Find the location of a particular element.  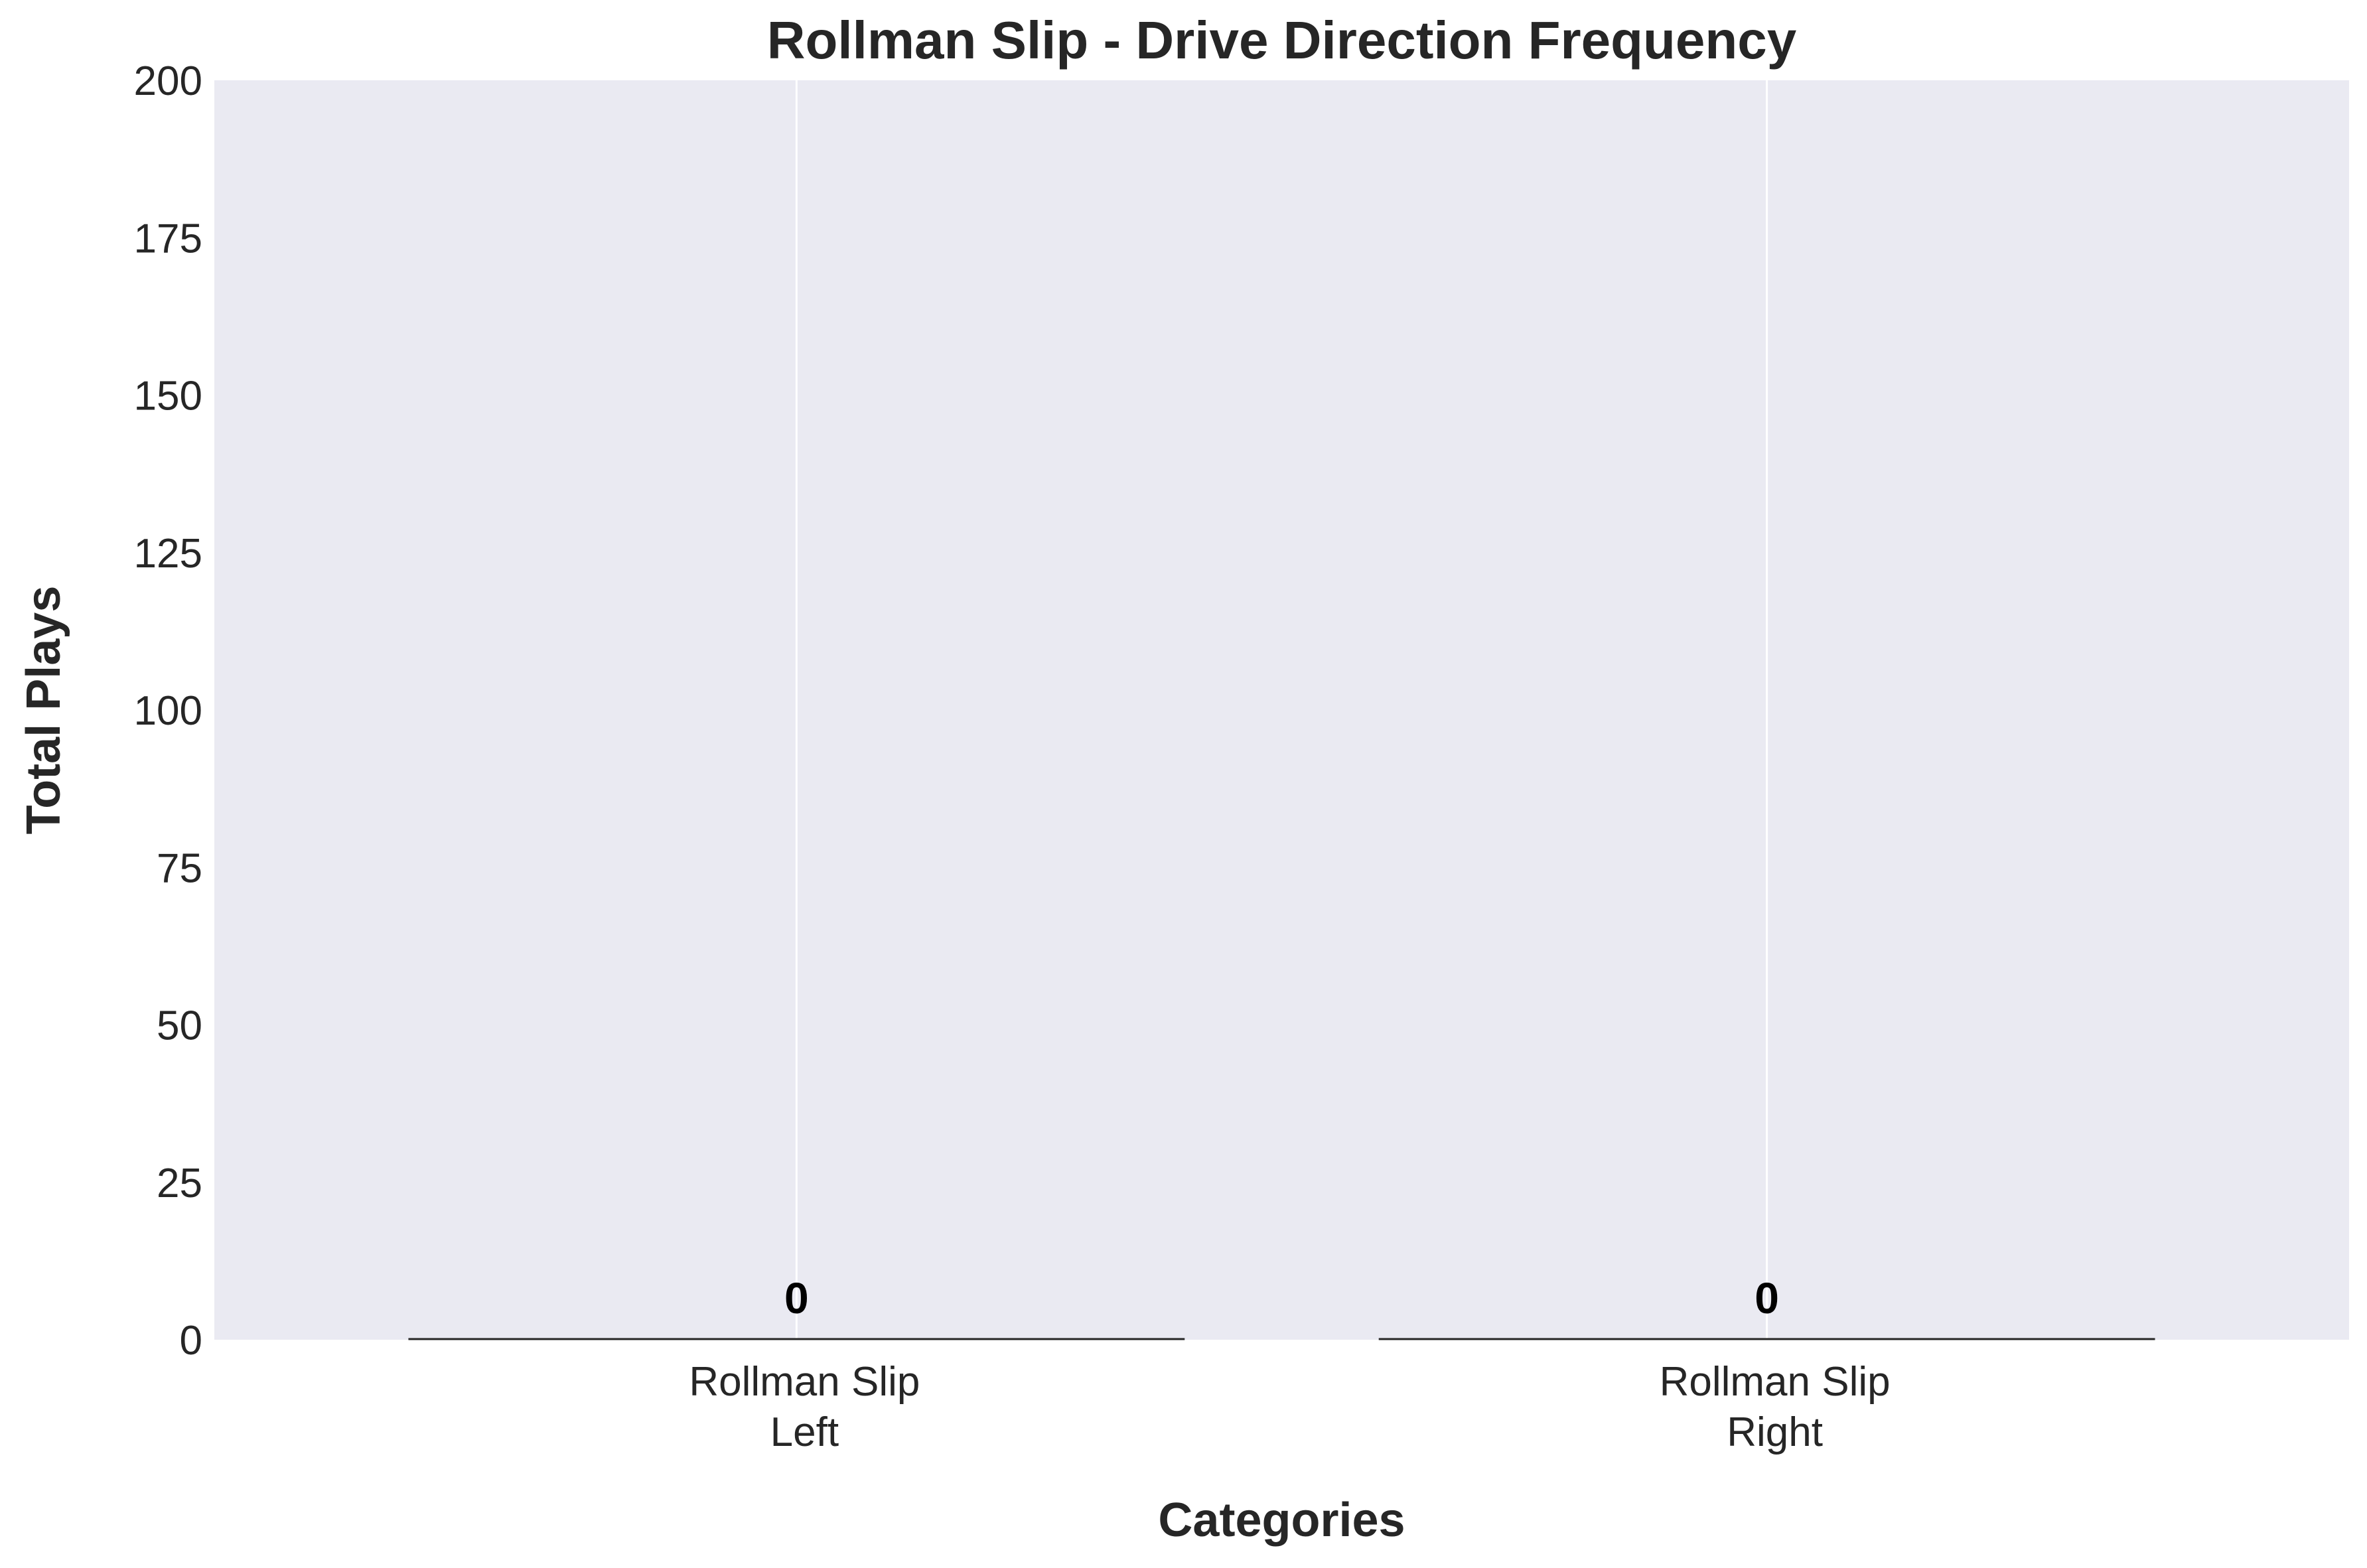

y-tick-label: 150 is located at coordinates (168, 396).